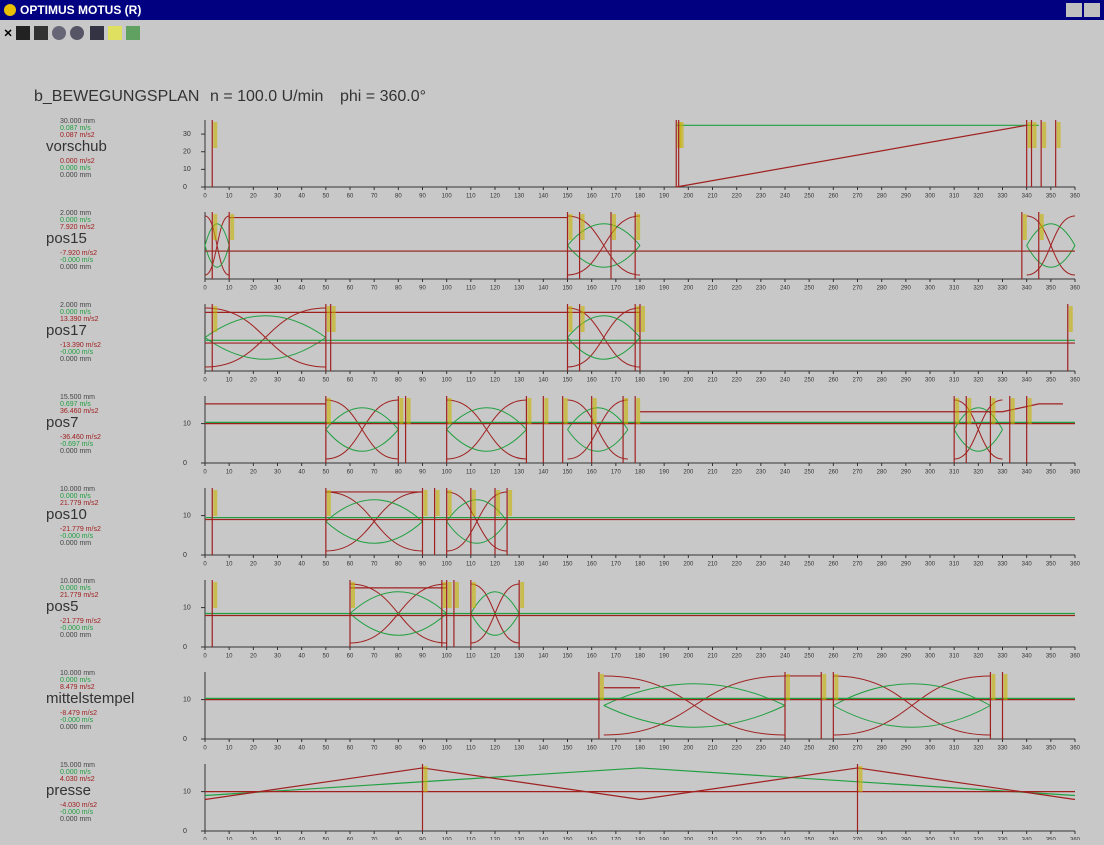 This screenshot has height=845, width=1104. Describe the element at coordinates (80, 621) in the screenshot. I see `stat-text: -21.779 m/s2` at that location.